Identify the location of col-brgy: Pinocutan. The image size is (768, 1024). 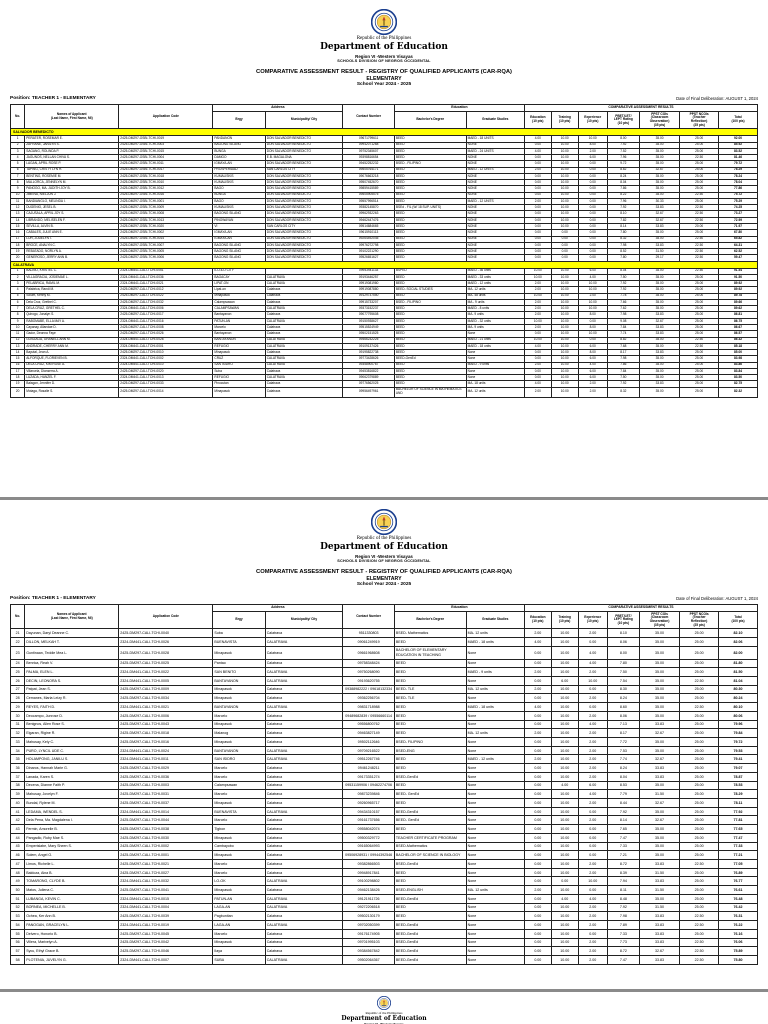
(239, 384).